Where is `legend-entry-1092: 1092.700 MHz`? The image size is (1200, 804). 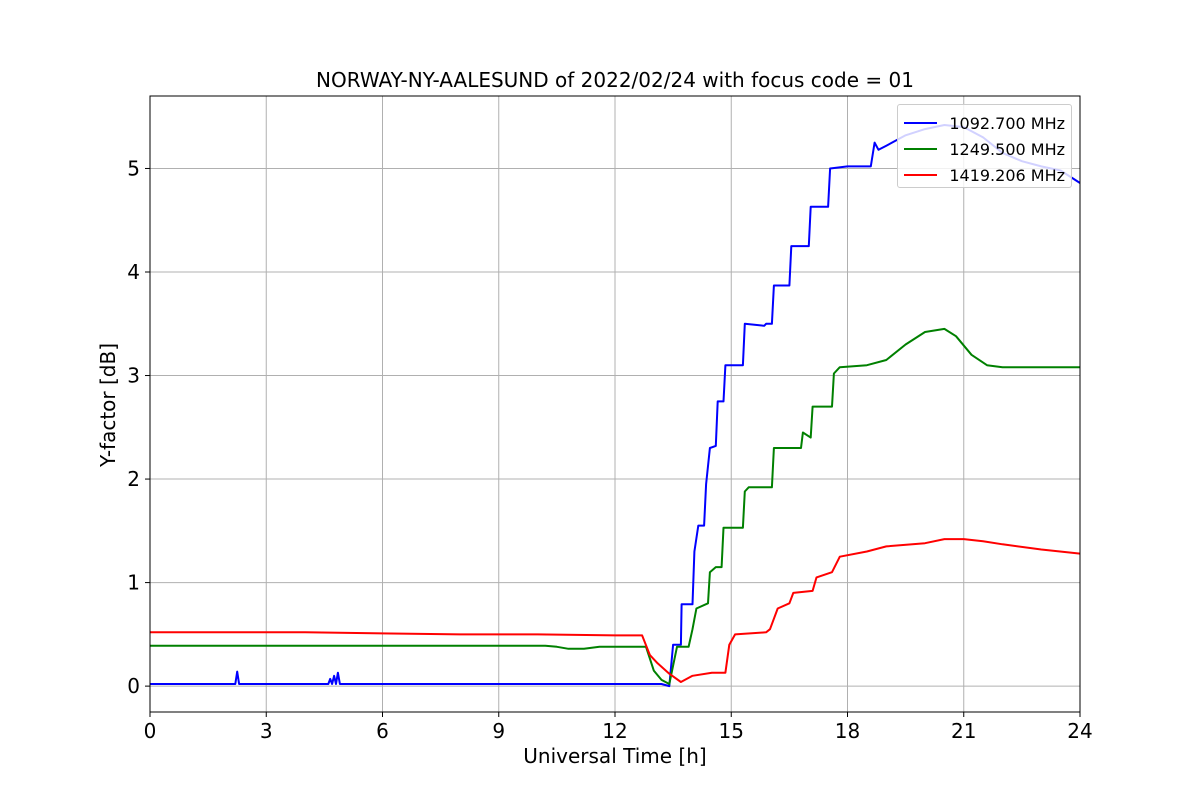 legend-entry-1092: 1092.700 MHz is located at coordinates (984, 123).